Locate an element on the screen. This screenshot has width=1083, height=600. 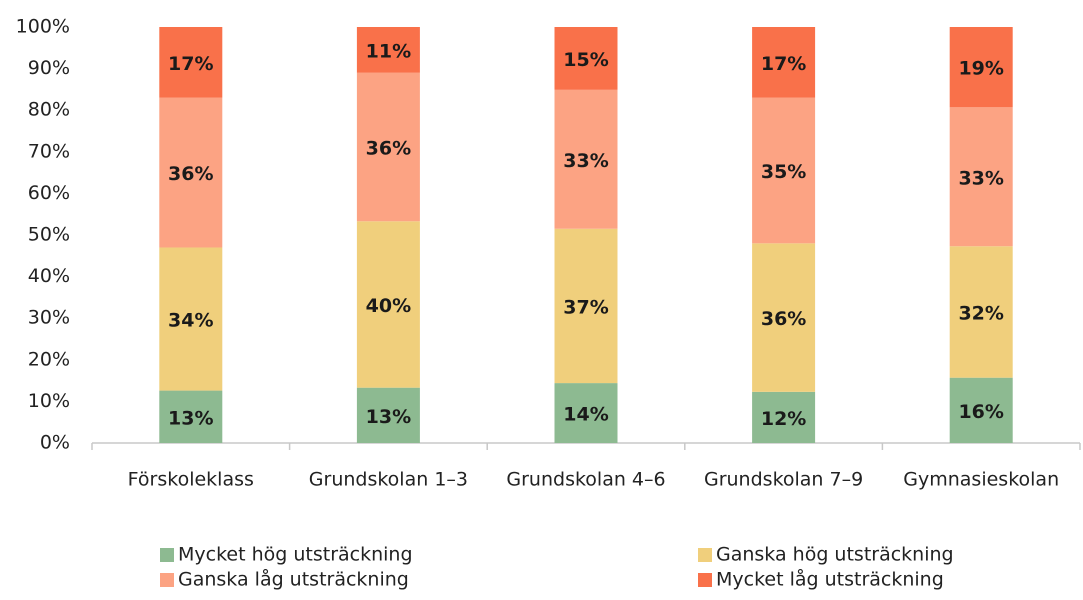
y-tick-label: 40% is located at coordinates (49, 276).